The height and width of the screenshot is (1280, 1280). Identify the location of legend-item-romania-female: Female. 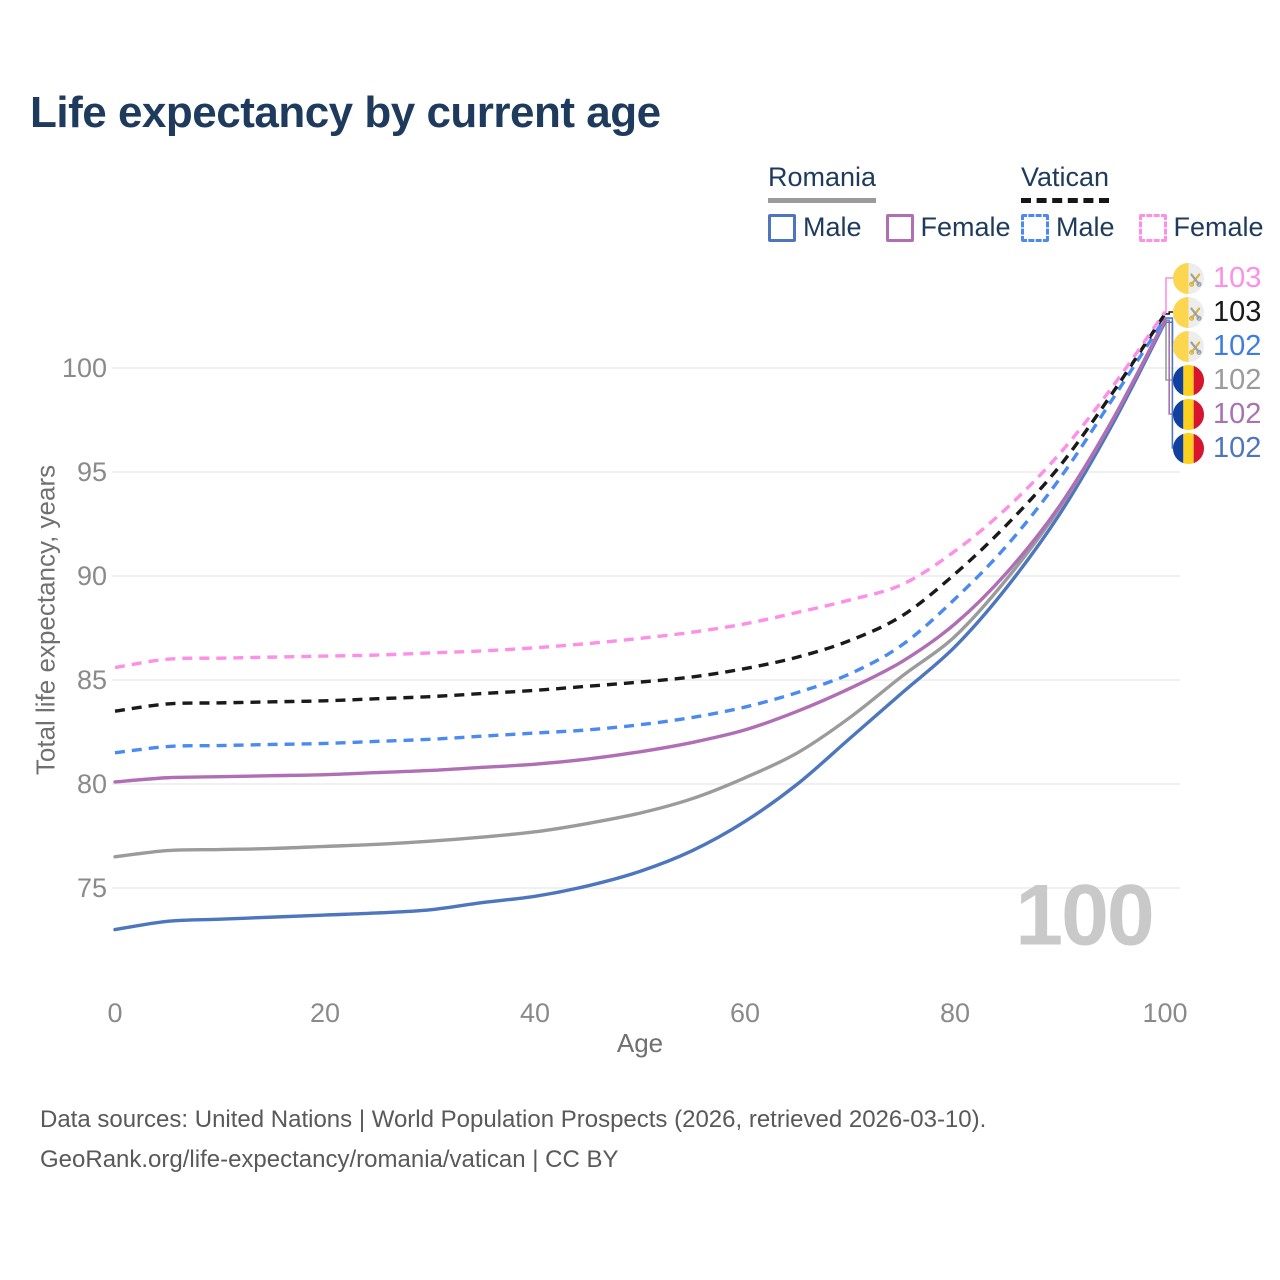
(948, 227).